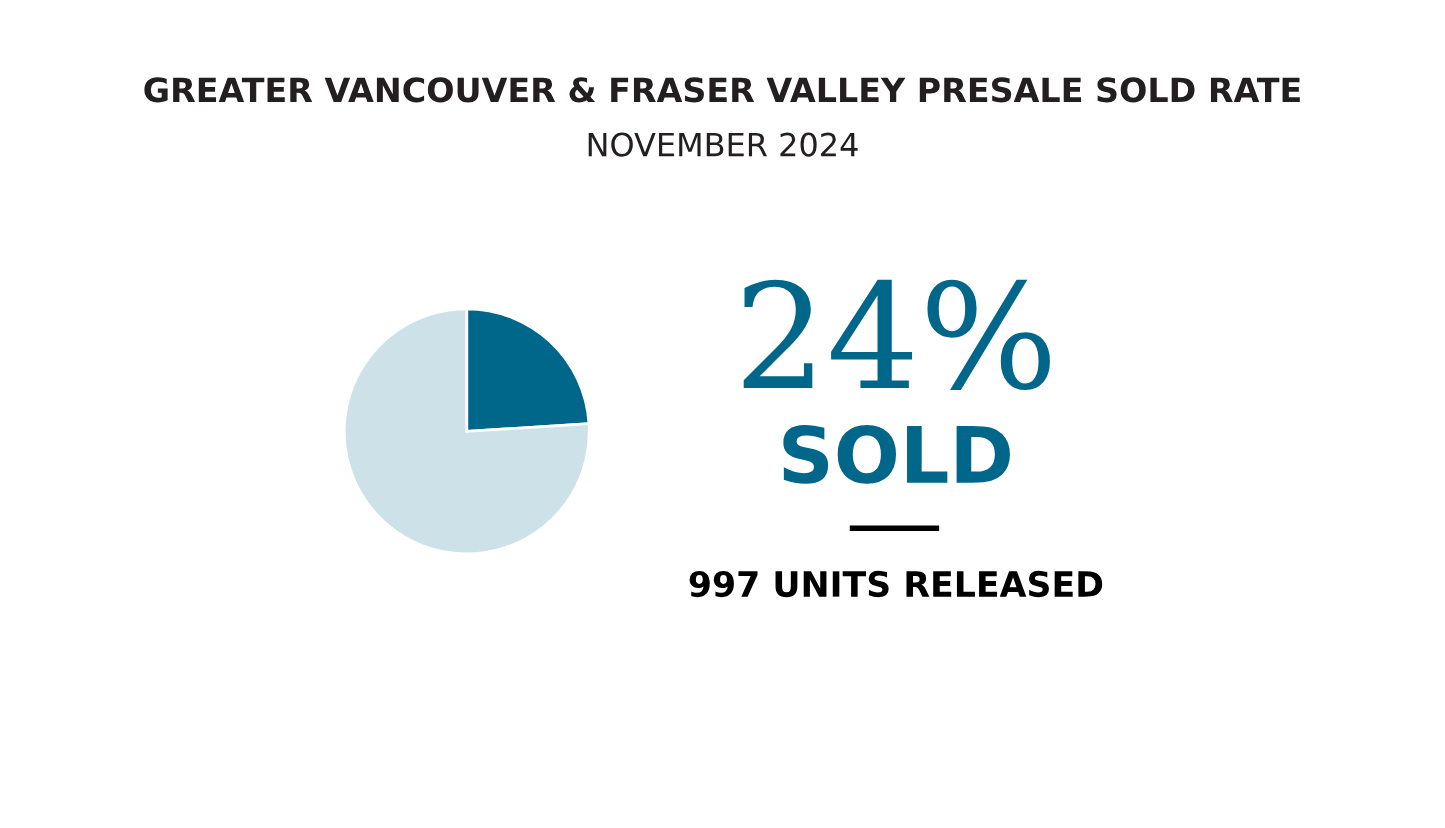 Image resolution: width=1445 pixels, height=828 pixels. Describe the element at coordinates (723, 144) in the screenshot. I see `text: NOVEMBER 2024` at that location.